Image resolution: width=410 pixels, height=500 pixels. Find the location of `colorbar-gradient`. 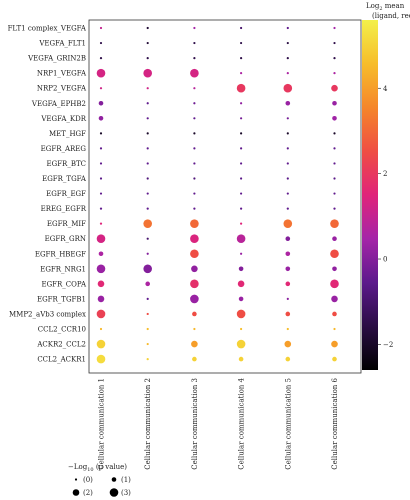

colorbar-gradient is located at coordinates (370, 195).